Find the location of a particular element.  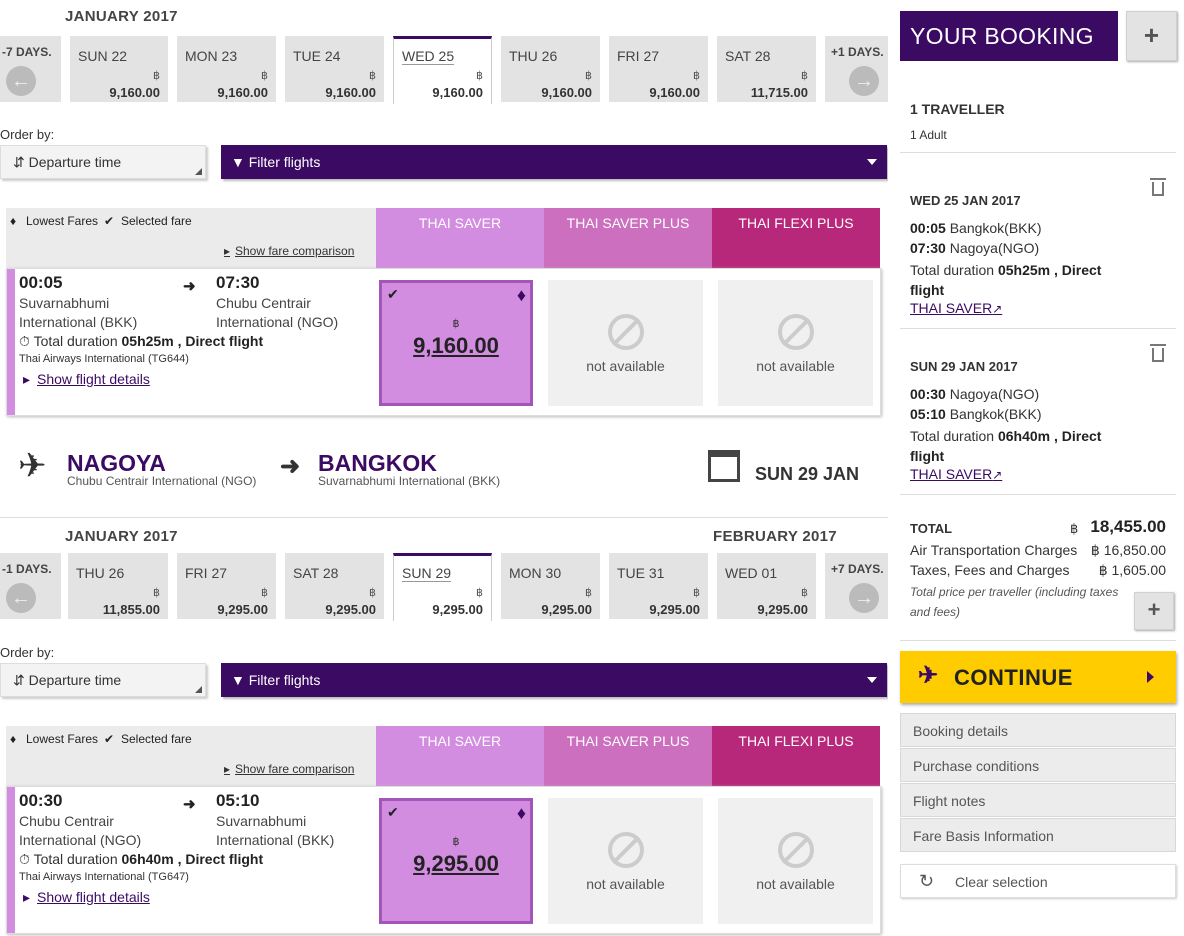

date-tab: SAT 28 ฿ 11,715.00 is located at coordinates (766, 69).